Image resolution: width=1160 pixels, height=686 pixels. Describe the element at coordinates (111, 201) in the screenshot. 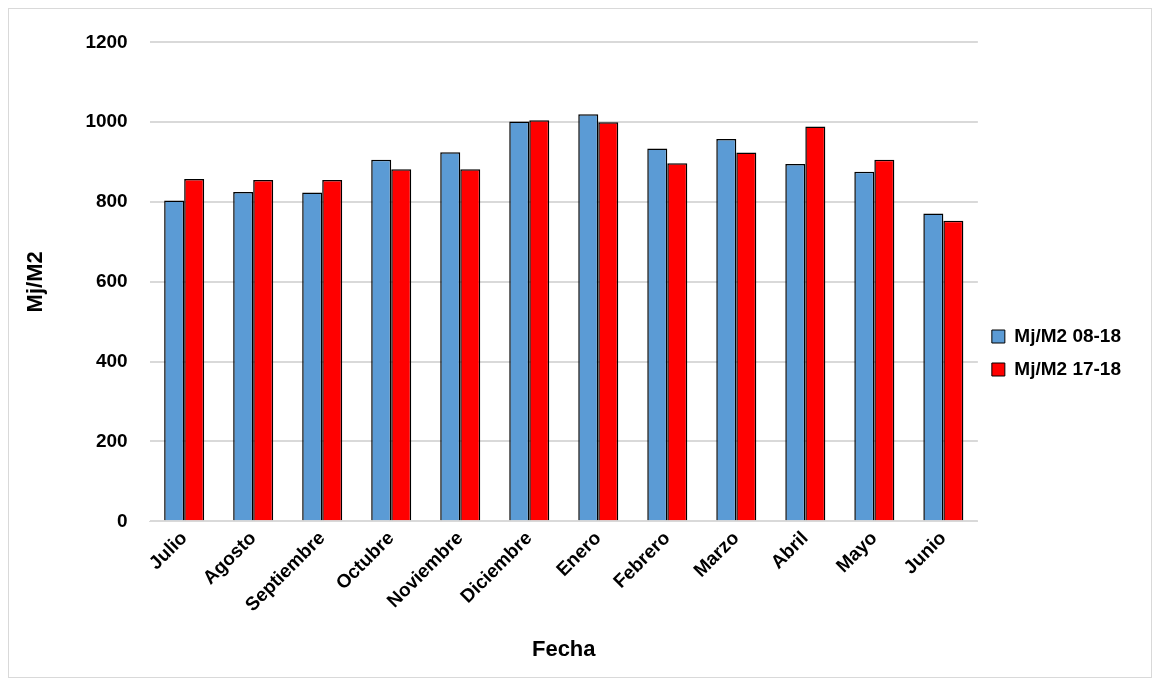

I see `y-tick-label: 800` at that location.